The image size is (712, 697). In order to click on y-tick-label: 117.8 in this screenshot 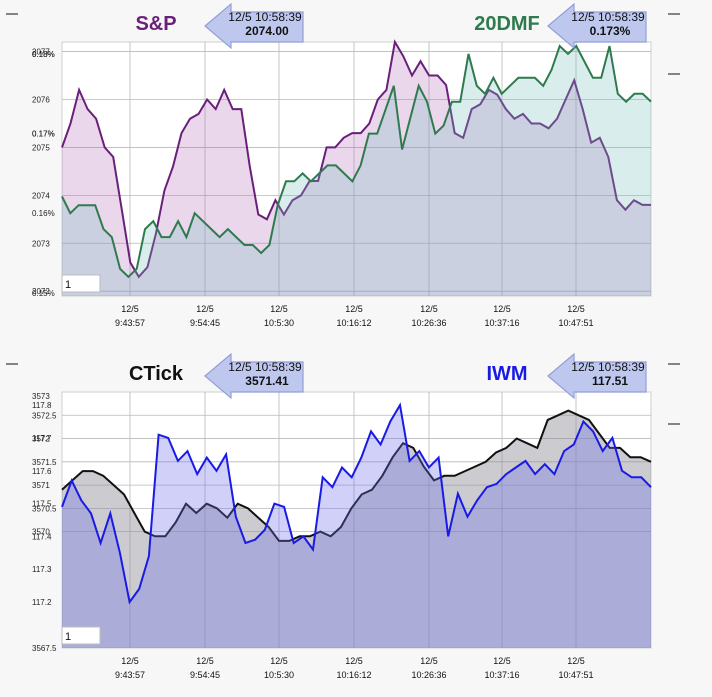, I will do `click(42, 405)`.